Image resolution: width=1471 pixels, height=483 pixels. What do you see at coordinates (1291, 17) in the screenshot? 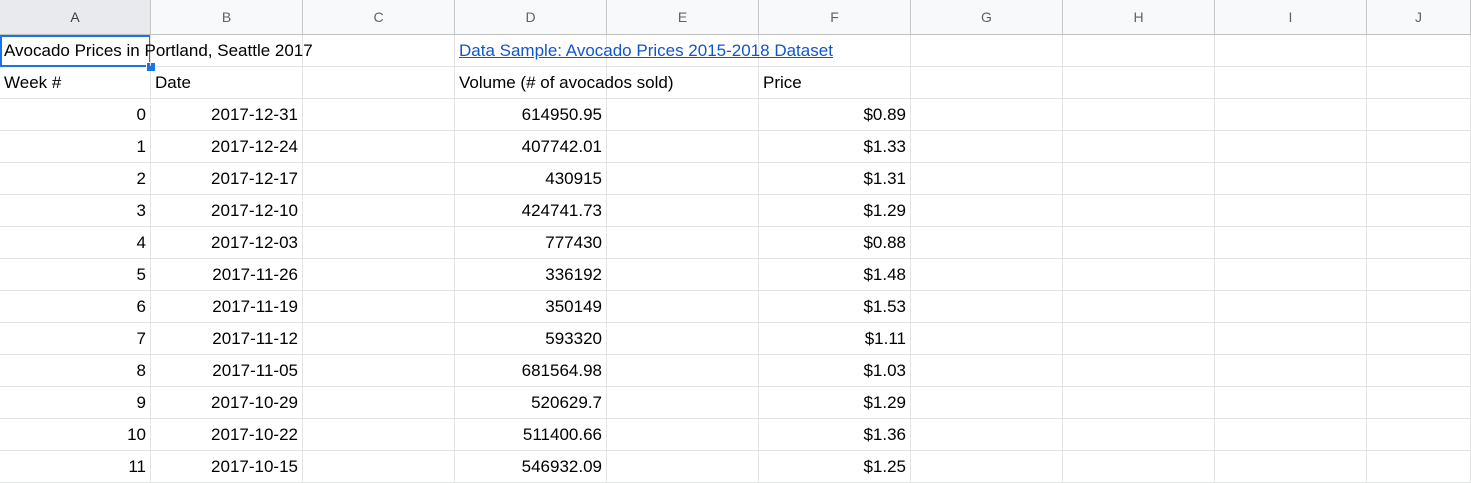
I see `column-header-i: I` at bounding box center [1291, 17].